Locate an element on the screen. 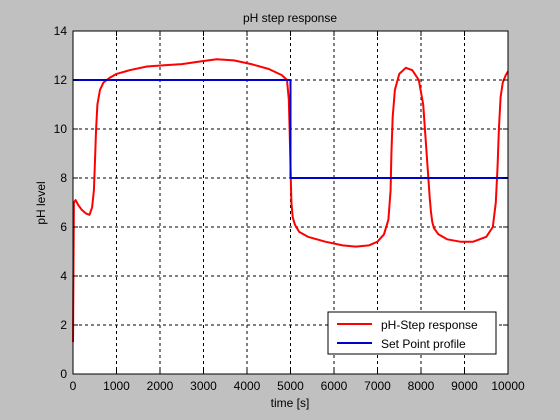  y-tick-label: 4 is located at coordinates (63, 276).